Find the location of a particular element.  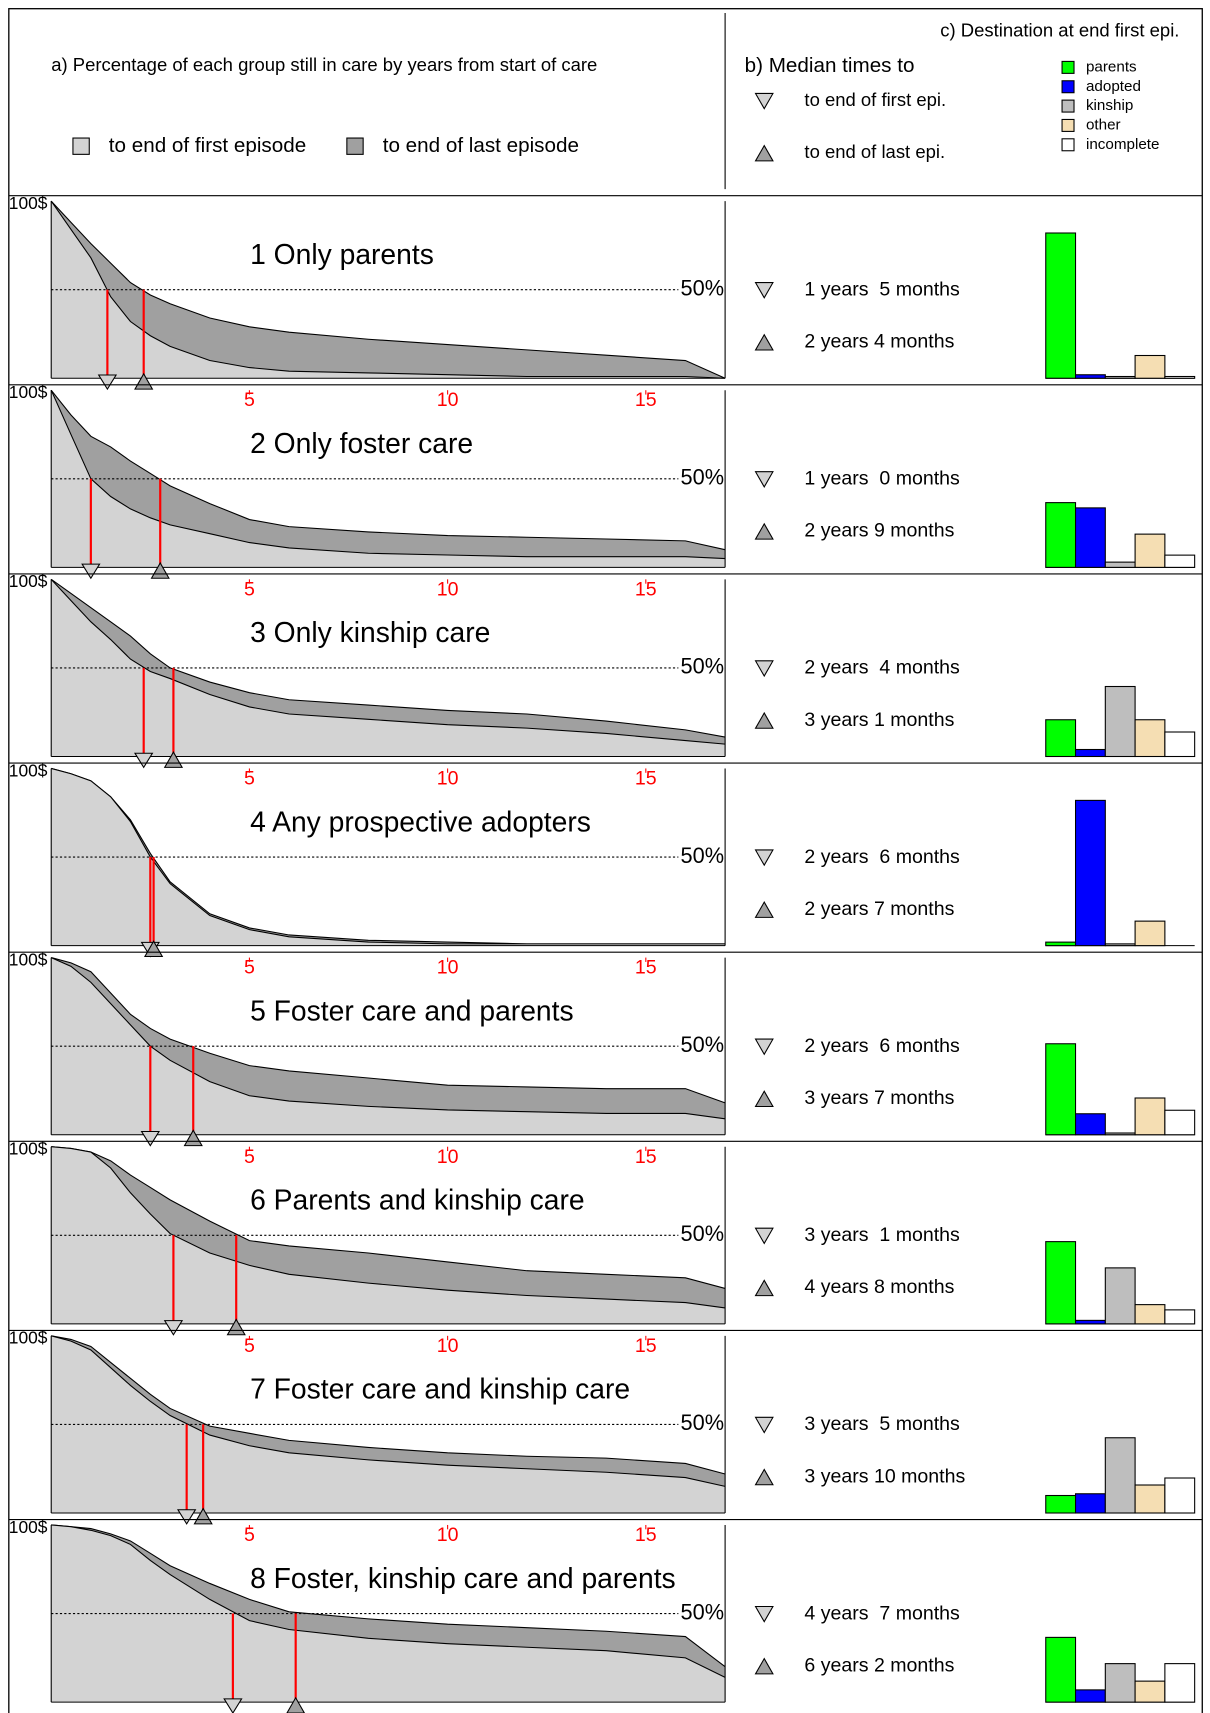

median-label: 3 years 1 months is located at coordinates (882, 1235).